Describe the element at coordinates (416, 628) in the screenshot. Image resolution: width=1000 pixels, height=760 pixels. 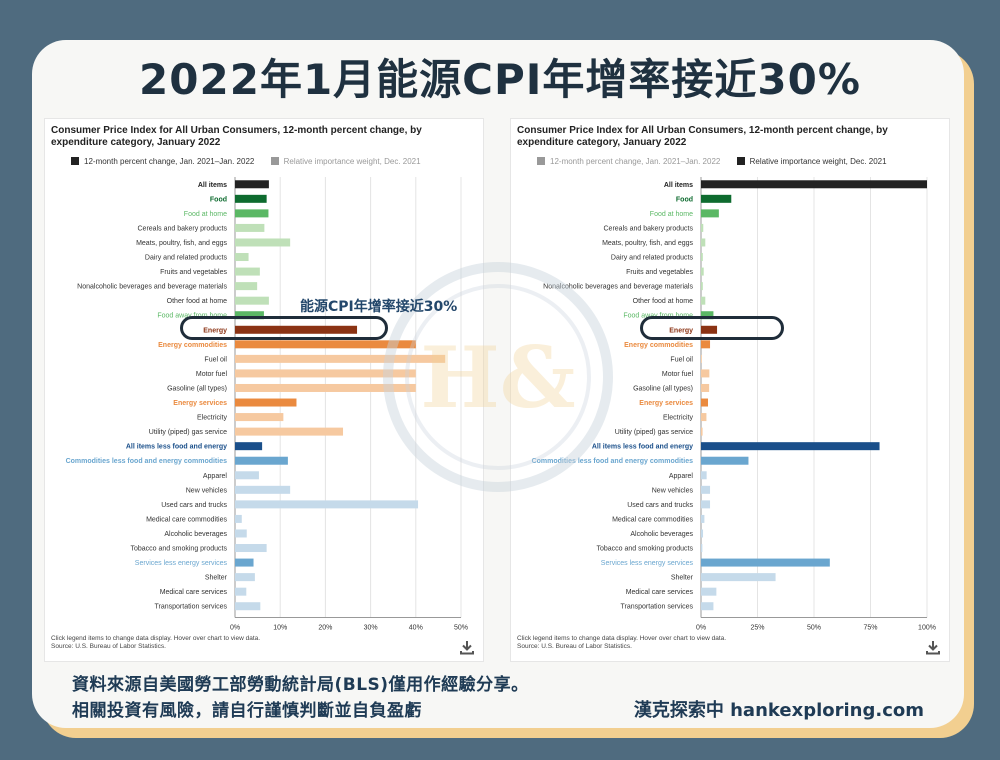
I see `x-tick-label: 40%` at that location.